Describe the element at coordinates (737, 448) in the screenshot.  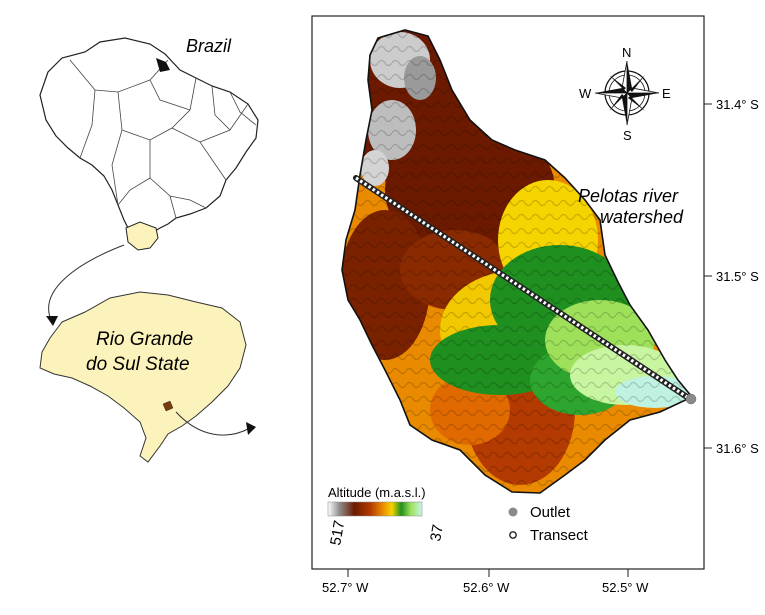
I see `lat-tick-label: 31.6° S` at that location.